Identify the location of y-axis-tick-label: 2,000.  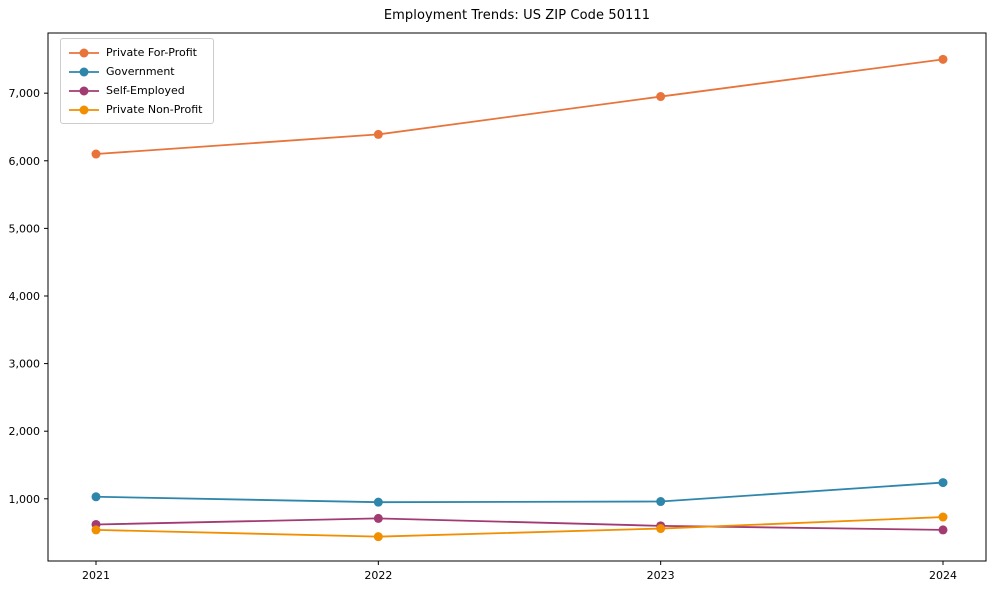
(25, 431).